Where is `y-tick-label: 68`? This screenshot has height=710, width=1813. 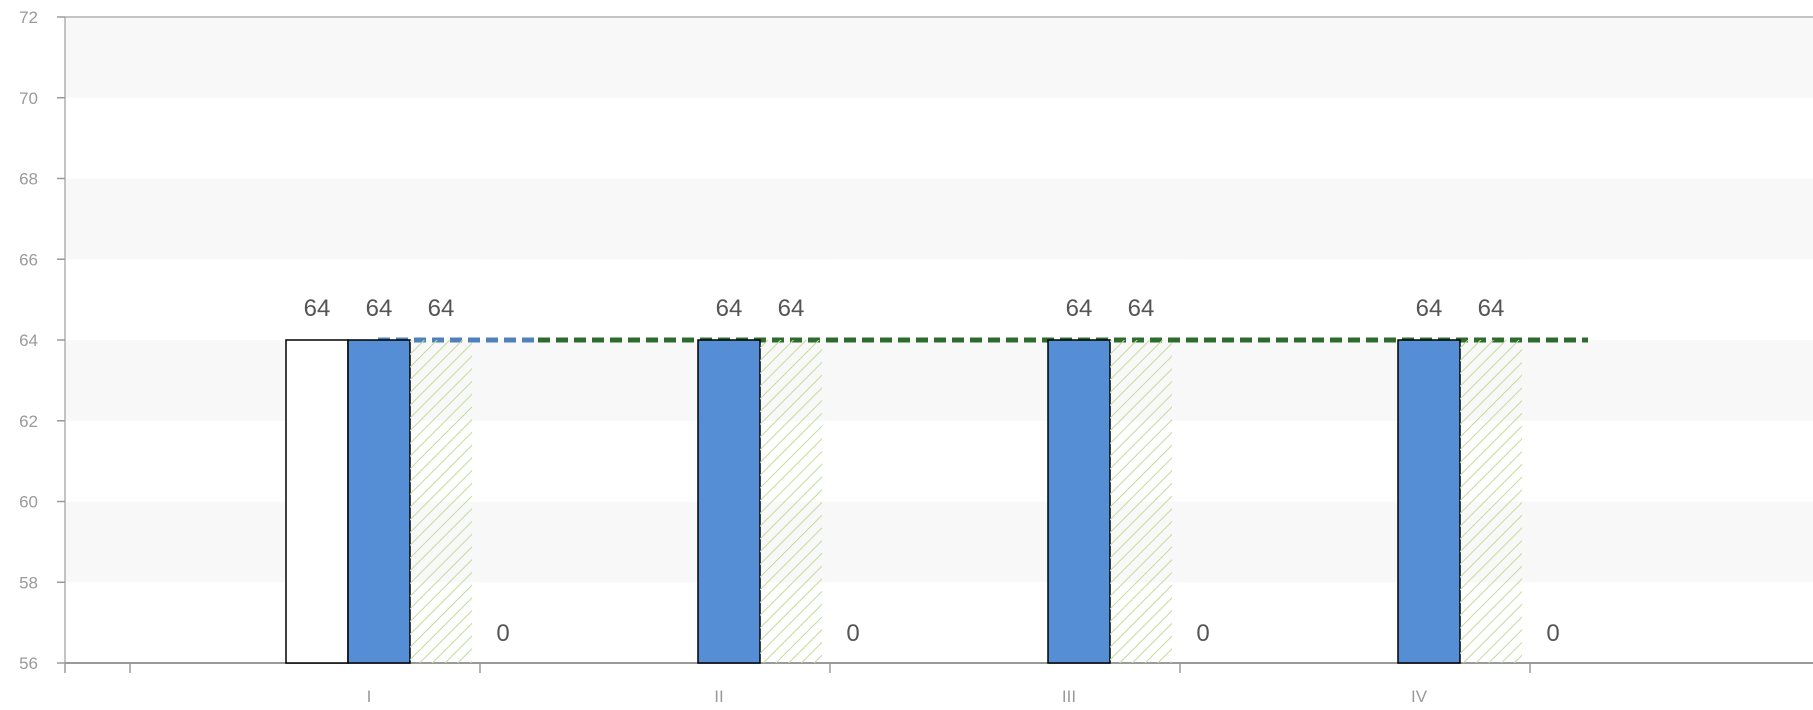
y-tick-label: 68 is located at coordinates (28, 179).